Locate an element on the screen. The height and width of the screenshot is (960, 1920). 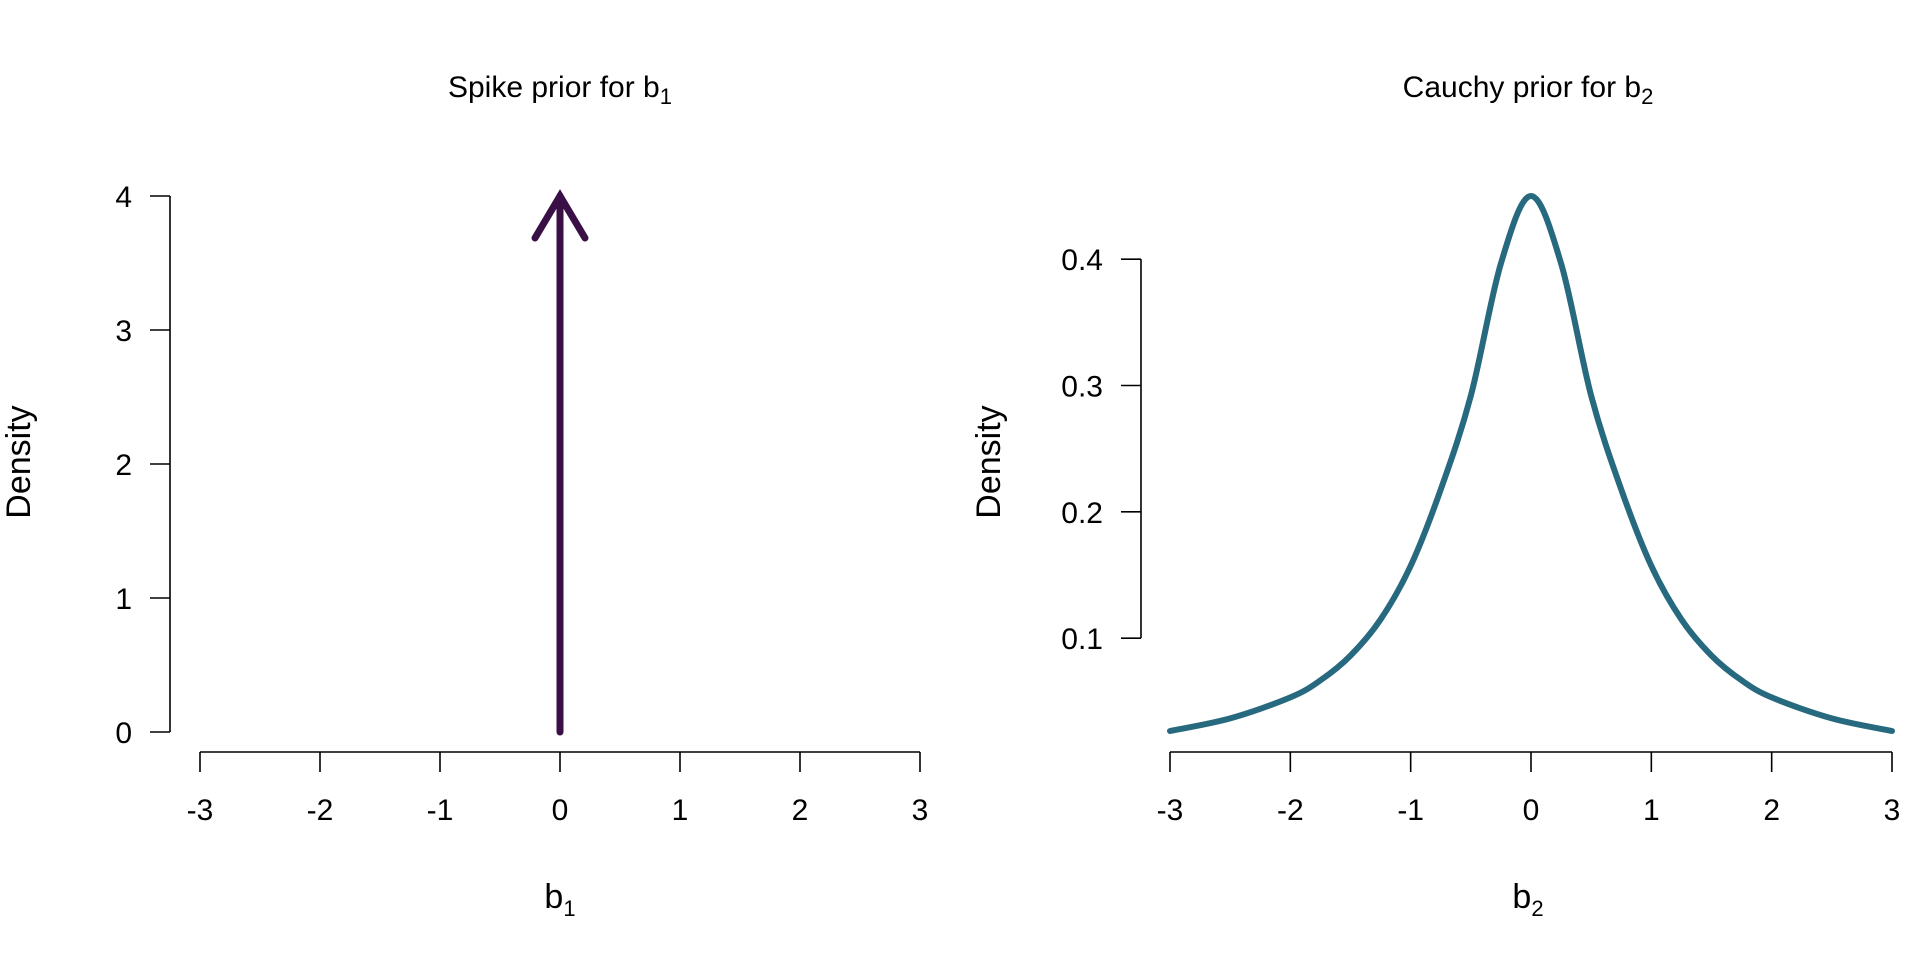
title-subscript: 1 is located at coordinates (666, 96).